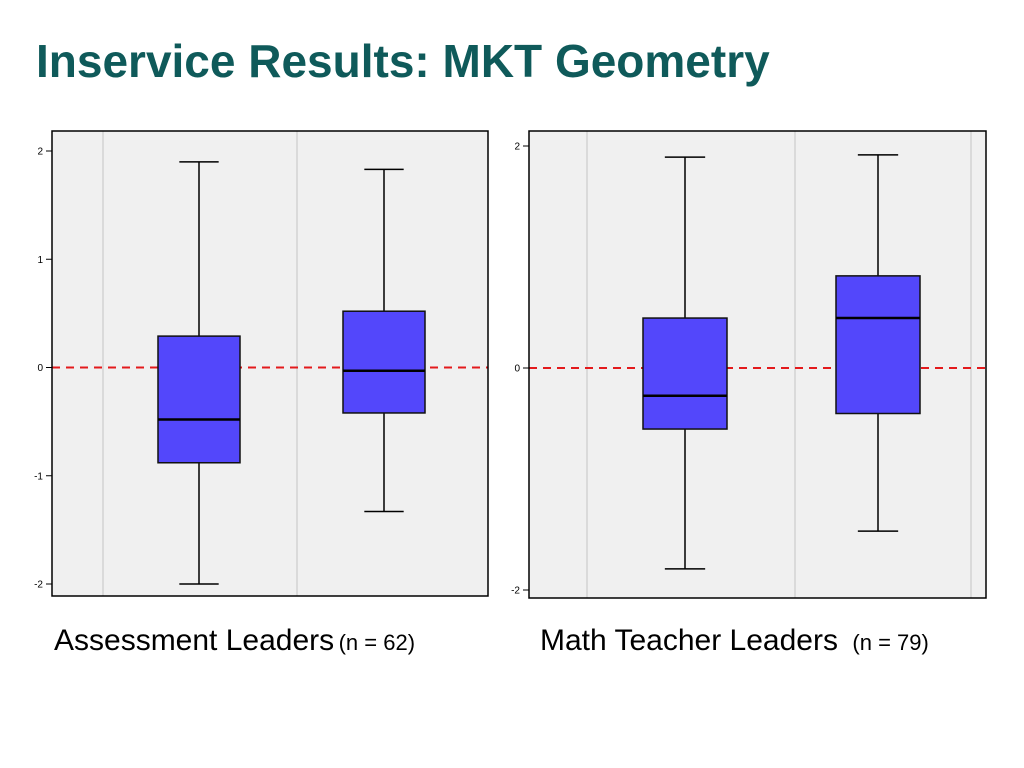 The width and height of the screenshot is (1024, 768). I want to click on caption-label: Math Teacher Leaders, so click(689, 640).